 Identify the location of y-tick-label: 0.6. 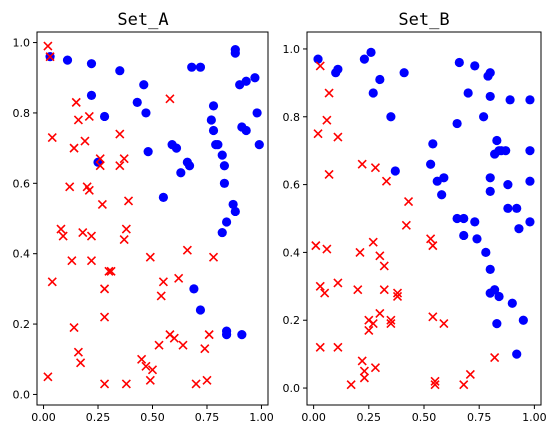
(22, 183).